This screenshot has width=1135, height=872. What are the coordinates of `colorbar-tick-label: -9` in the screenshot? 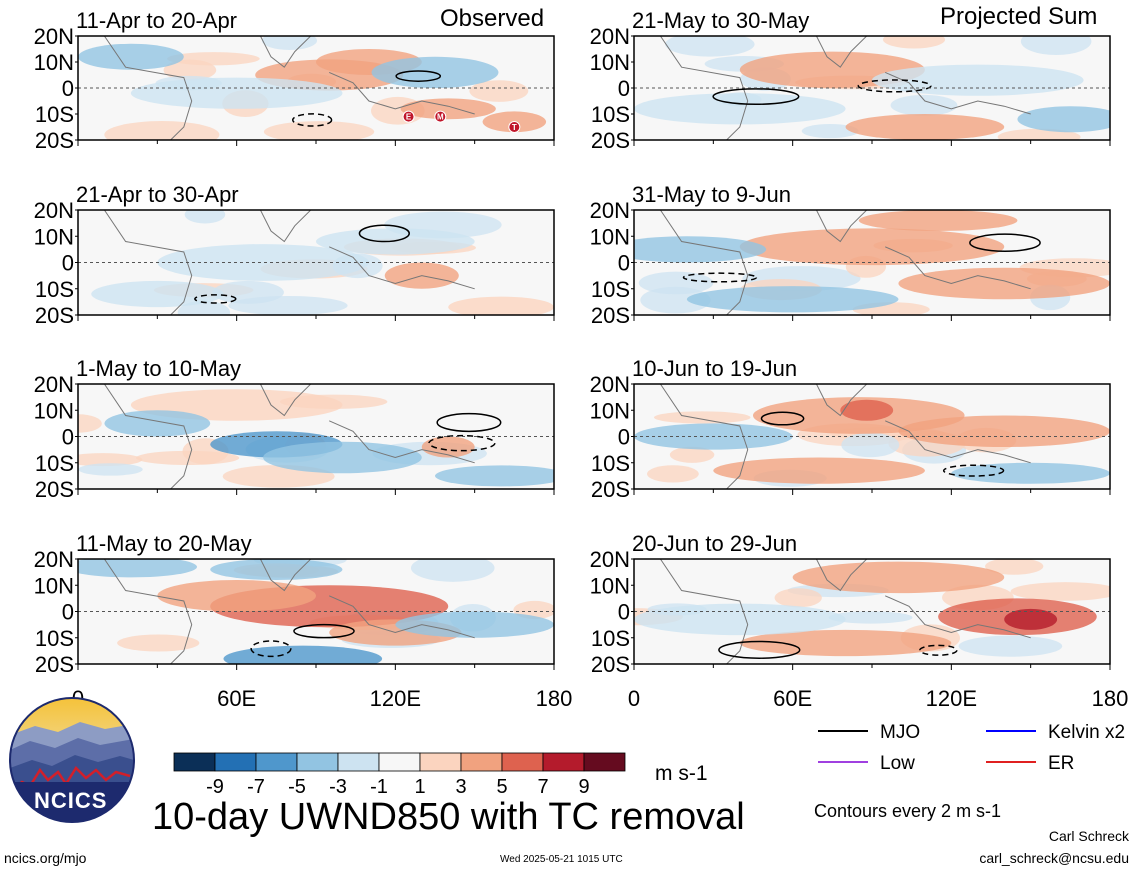 It's located at (215, 787).